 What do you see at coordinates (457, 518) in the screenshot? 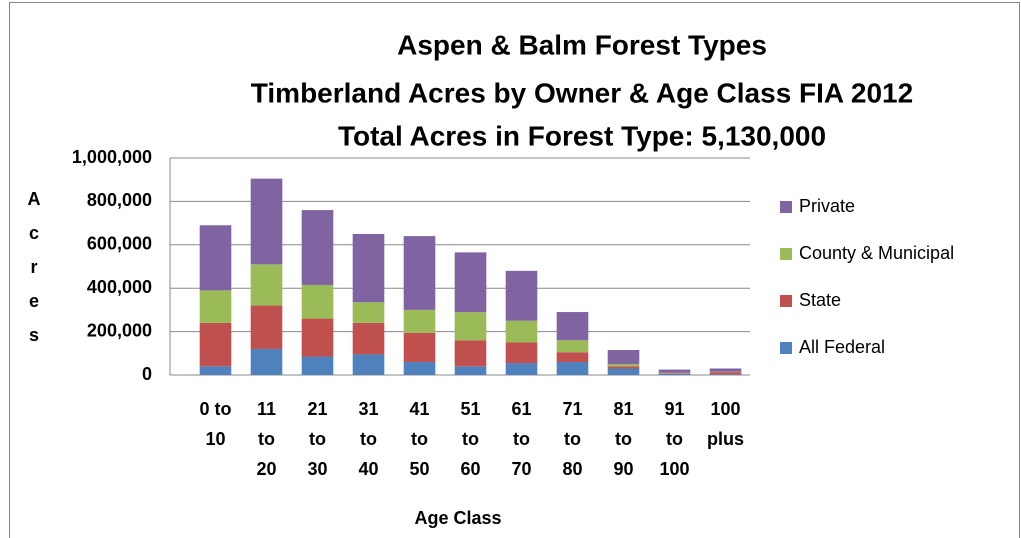
I see `x-axis-label: Age Class` at bounding box center [457, 518].